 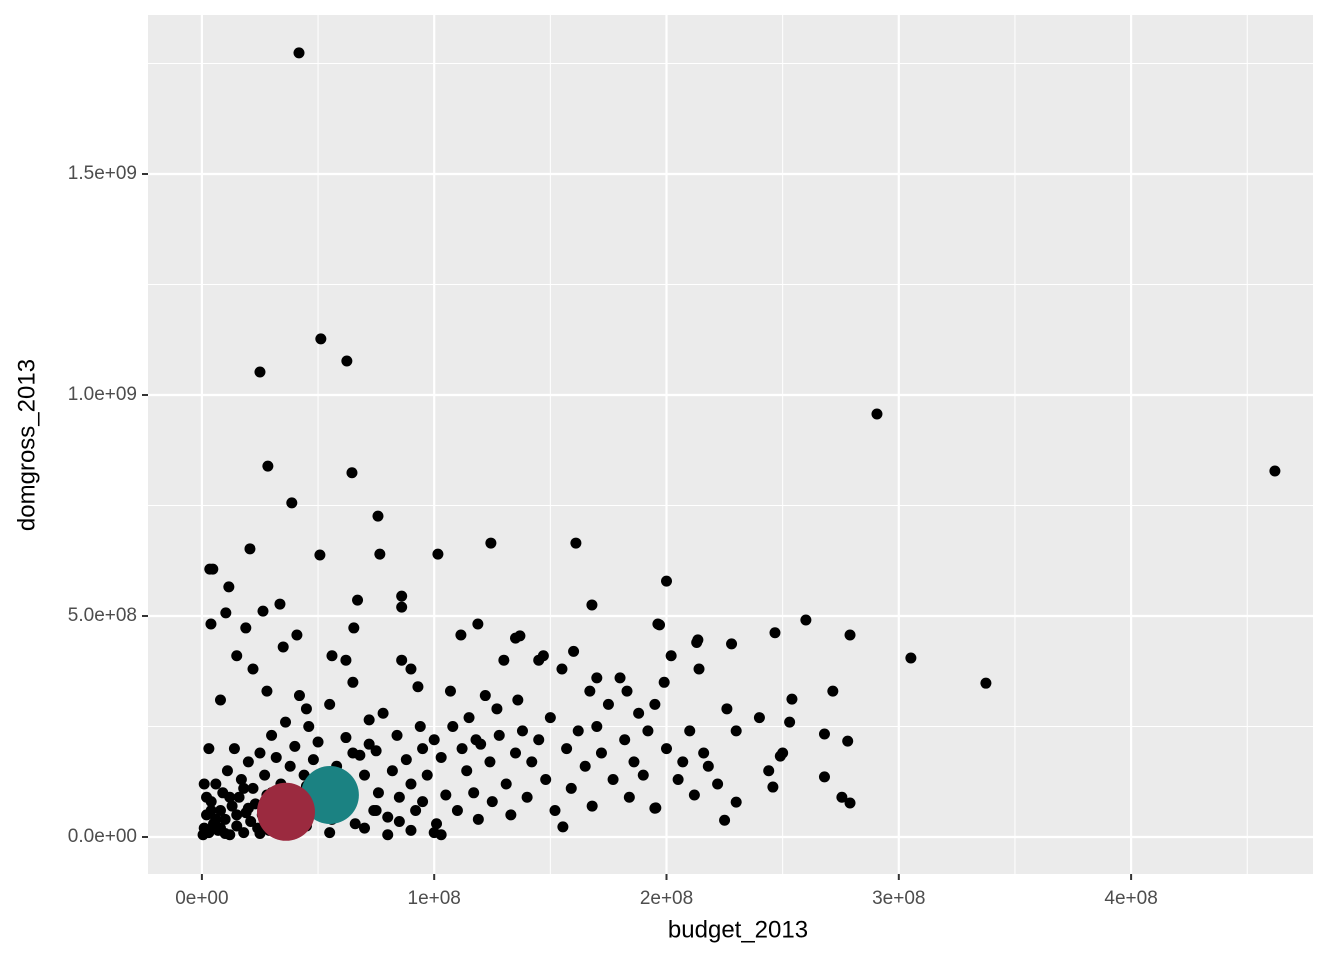 I want to click on y-tick-label: 0.0e+00, so click(x=102, y=836).